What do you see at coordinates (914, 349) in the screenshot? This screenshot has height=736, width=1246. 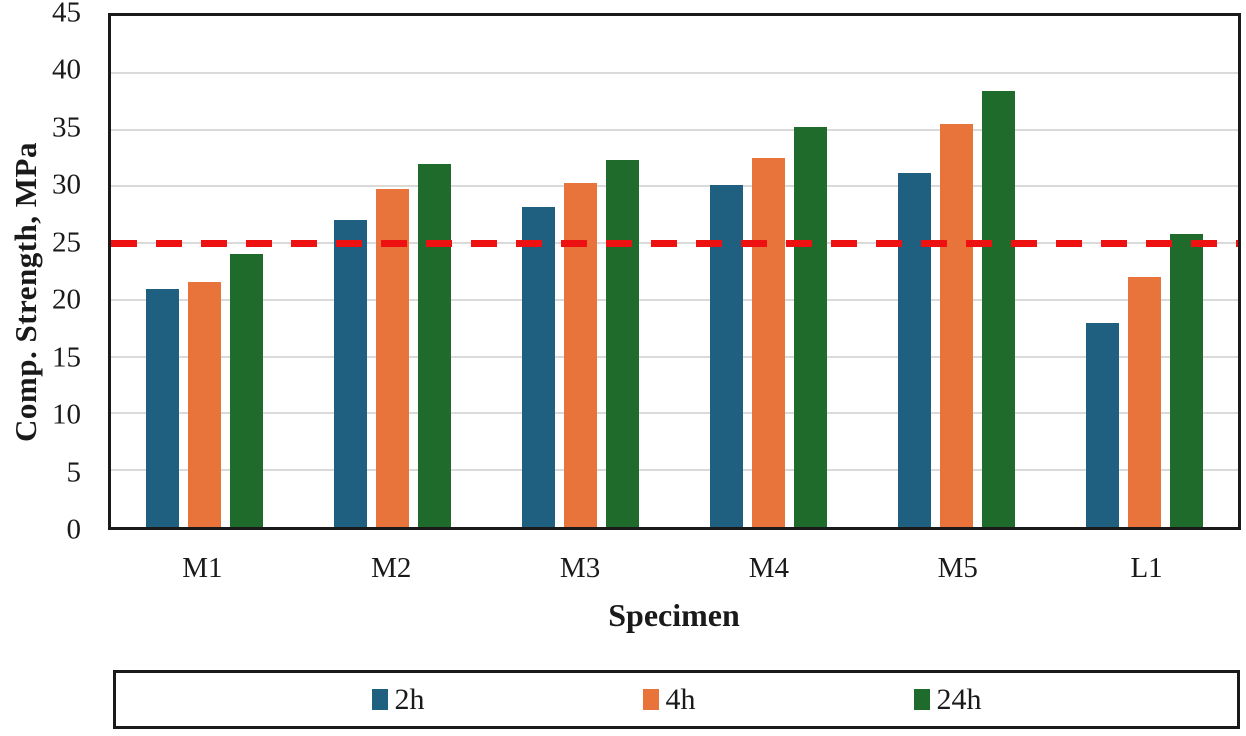 I see `bar-m5-2h` at bounding box center [914, 349].